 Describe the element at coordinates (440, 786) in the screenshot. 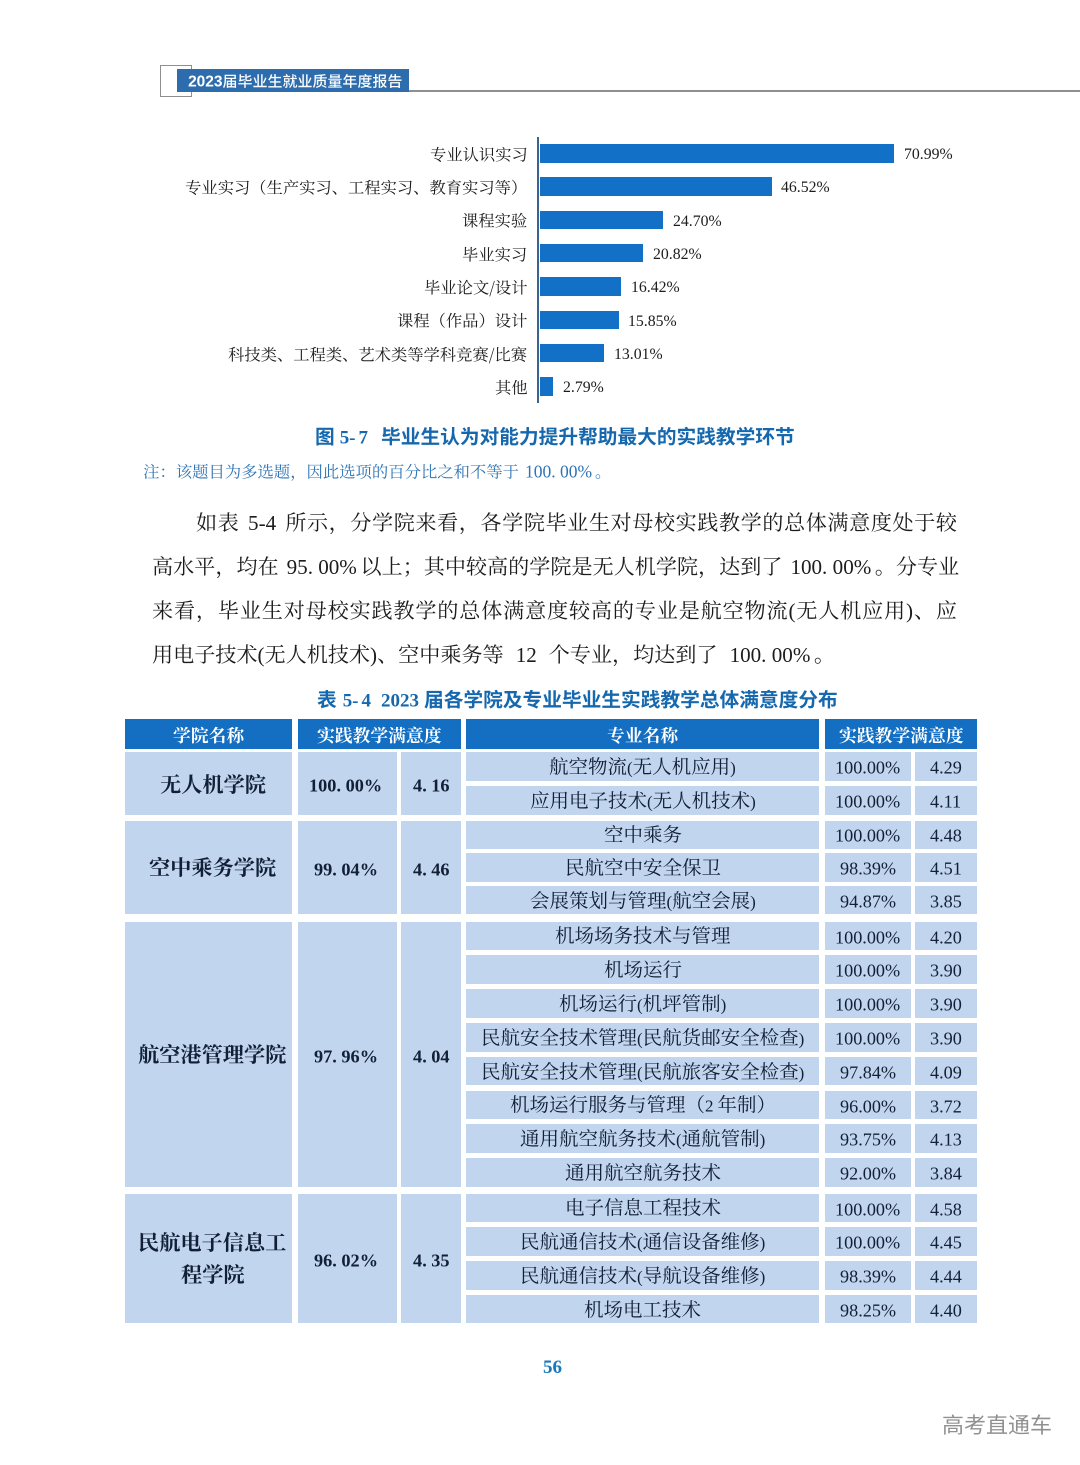

I see `svg-text: 16` at that location.